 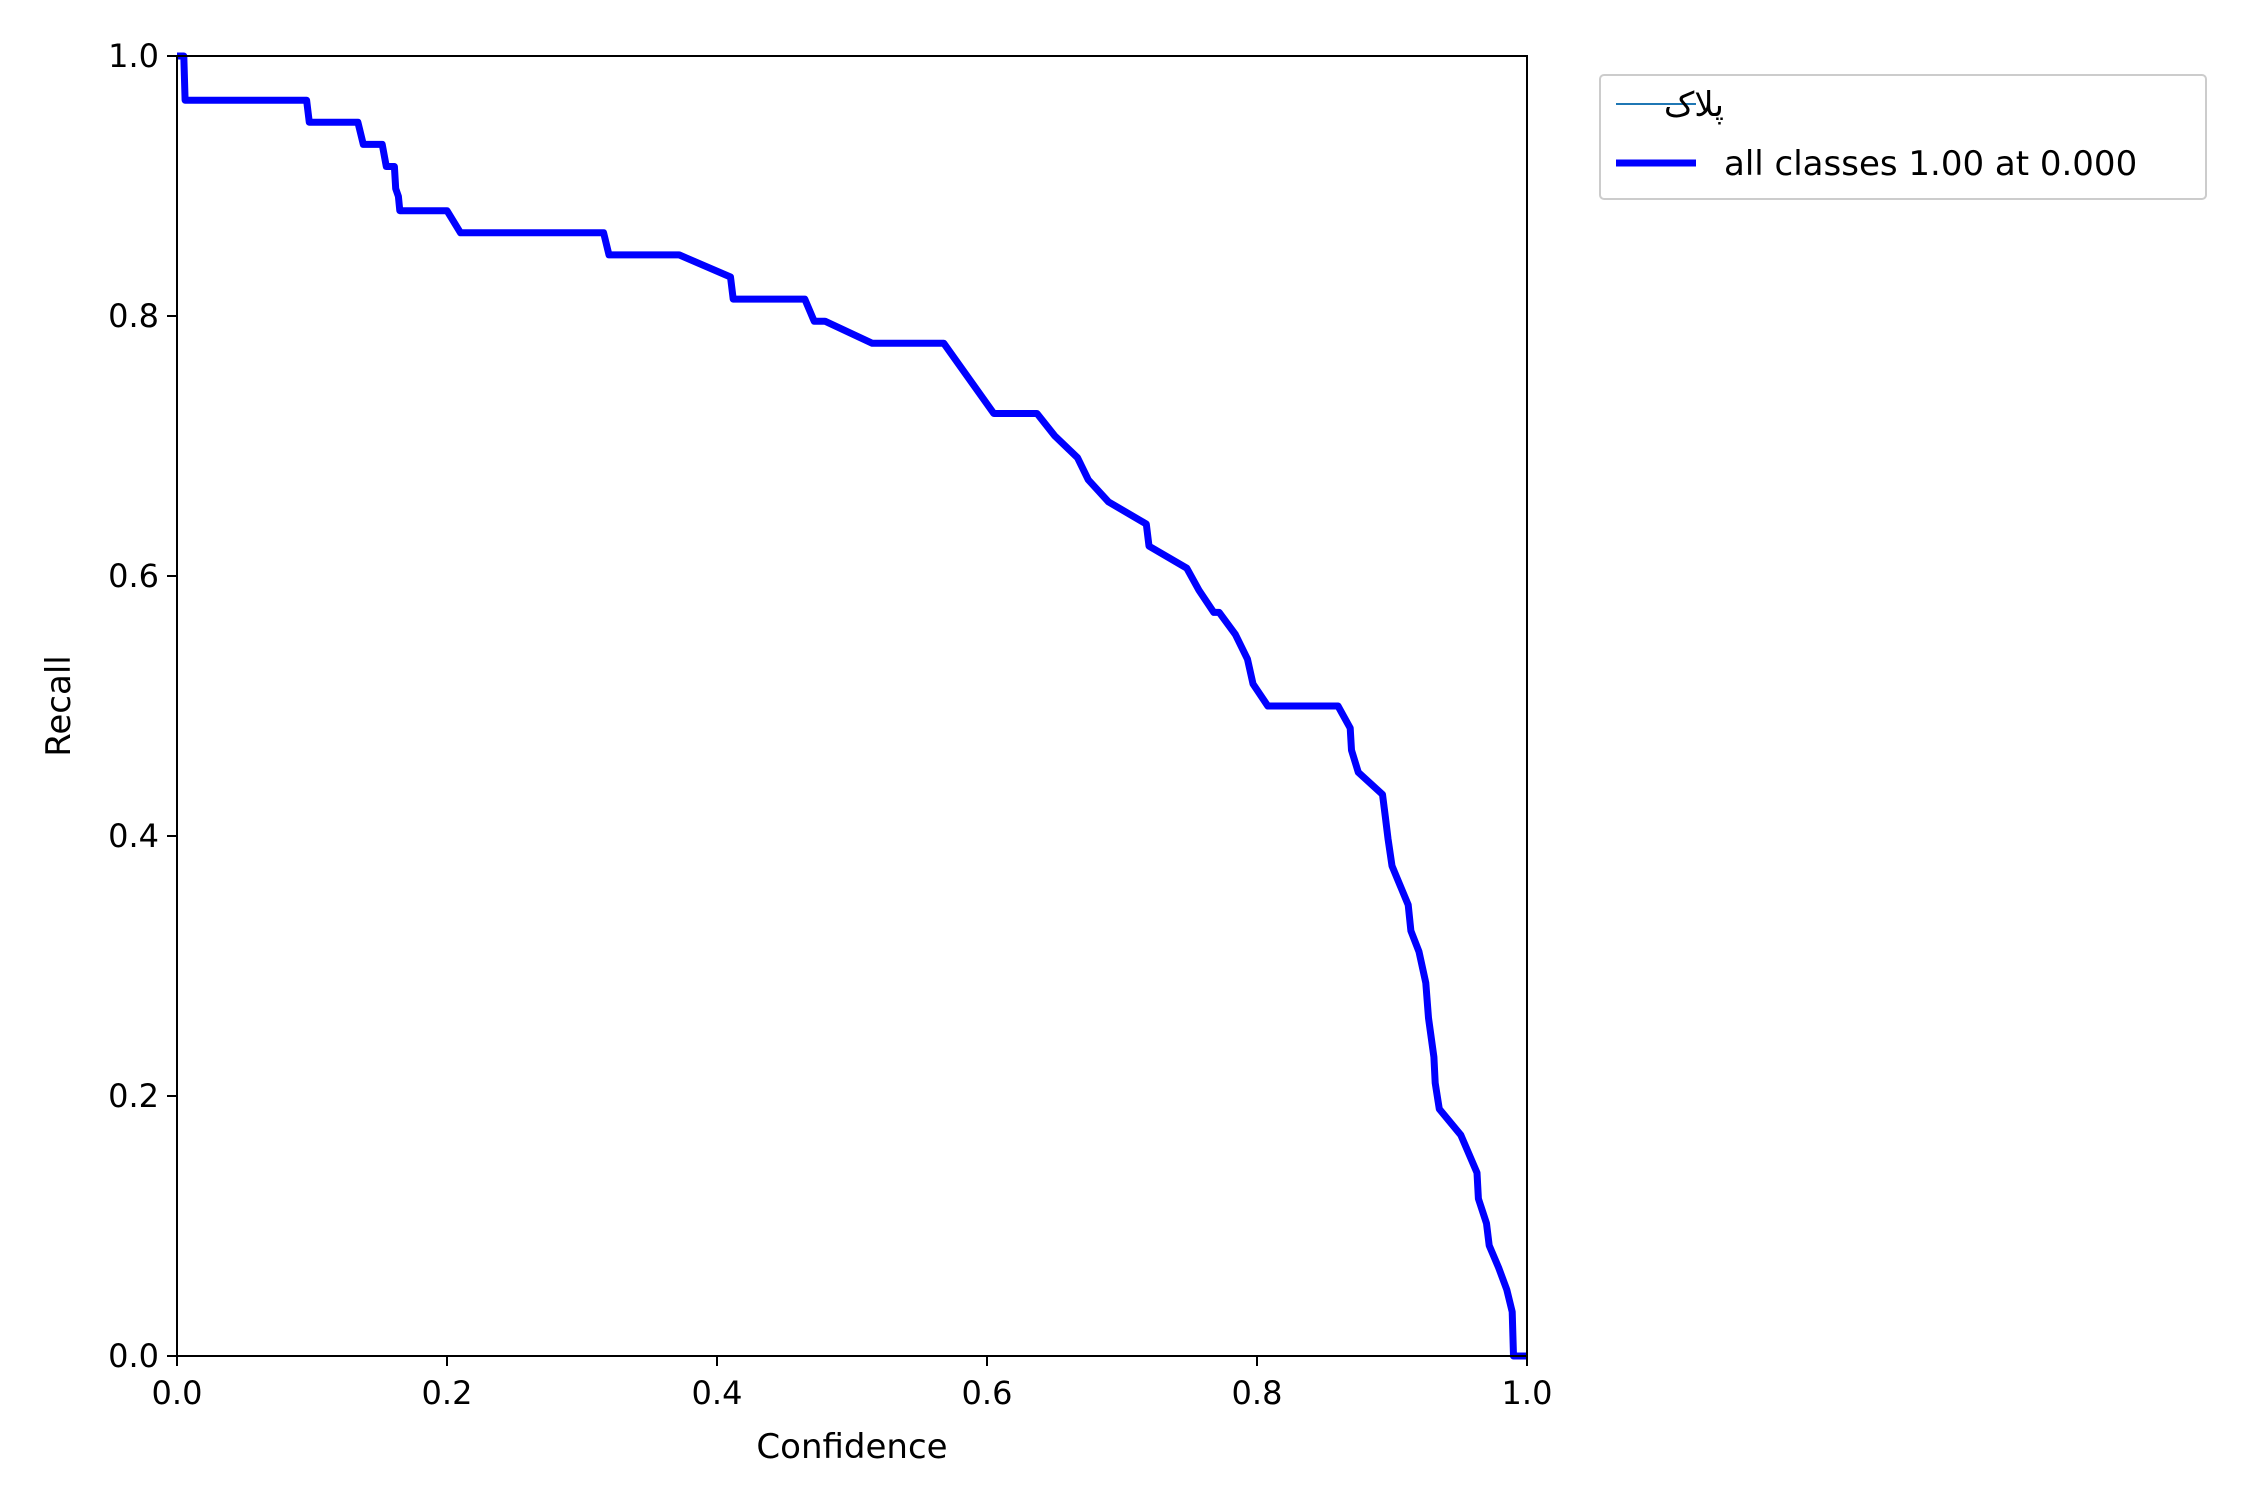 What do you see at coordinates (1527, 1393) in the screenshot?
I see `x-tick-label: 1.0` at bounding box center [1527, 1393].